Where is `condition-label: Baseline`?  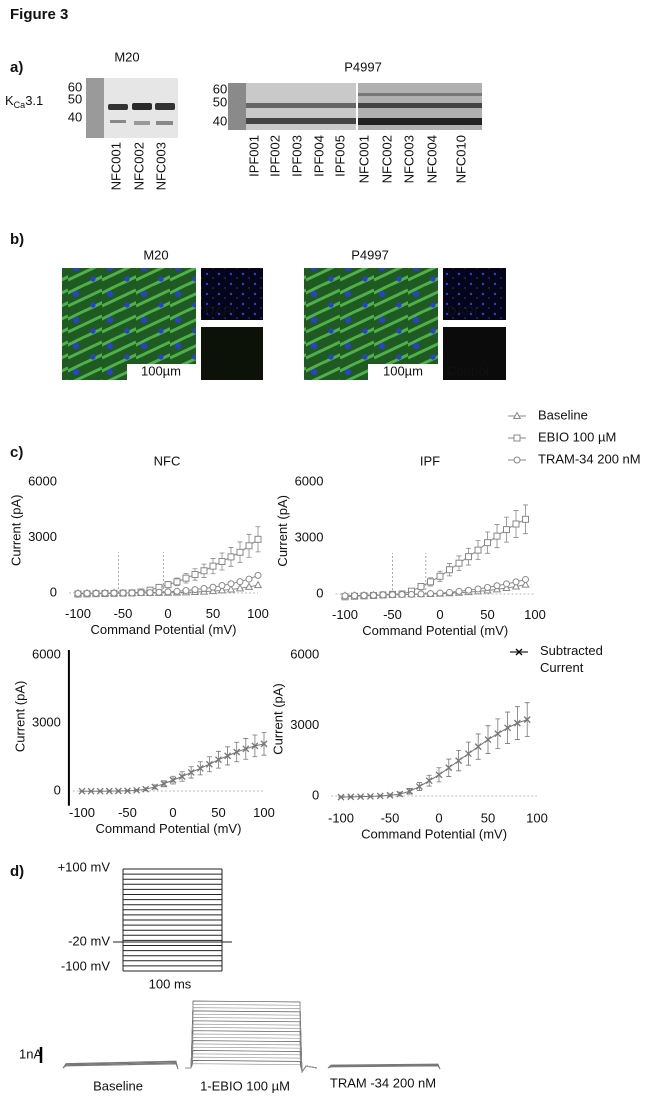
condition-label: Baseline is located at coordinates (118, 1085).